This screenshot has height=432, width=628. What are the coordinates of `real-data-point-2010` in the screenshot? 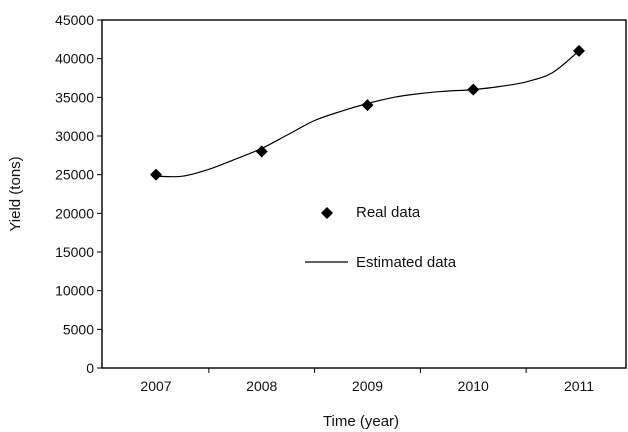 It's located at (473, 89).